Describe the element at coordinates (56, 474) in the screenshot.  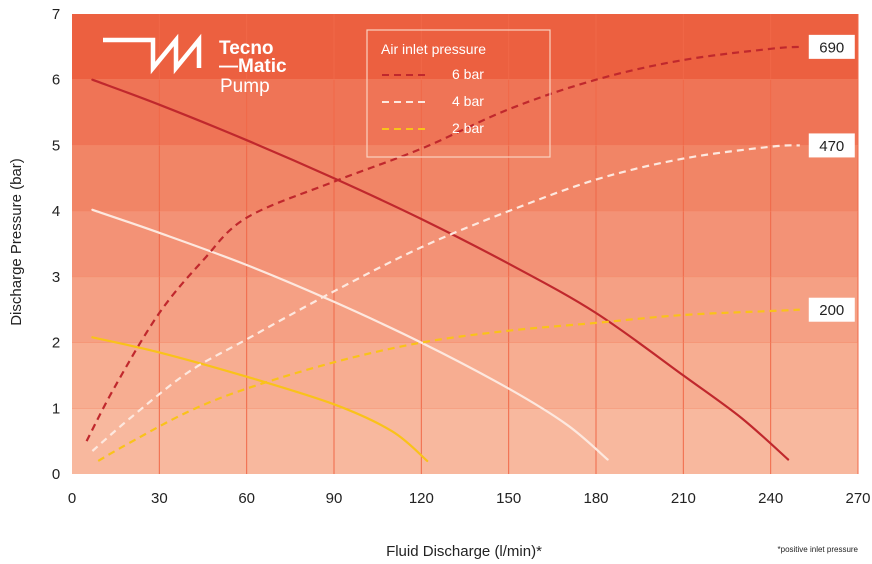
I see `y-tick-label: 0` at that location.